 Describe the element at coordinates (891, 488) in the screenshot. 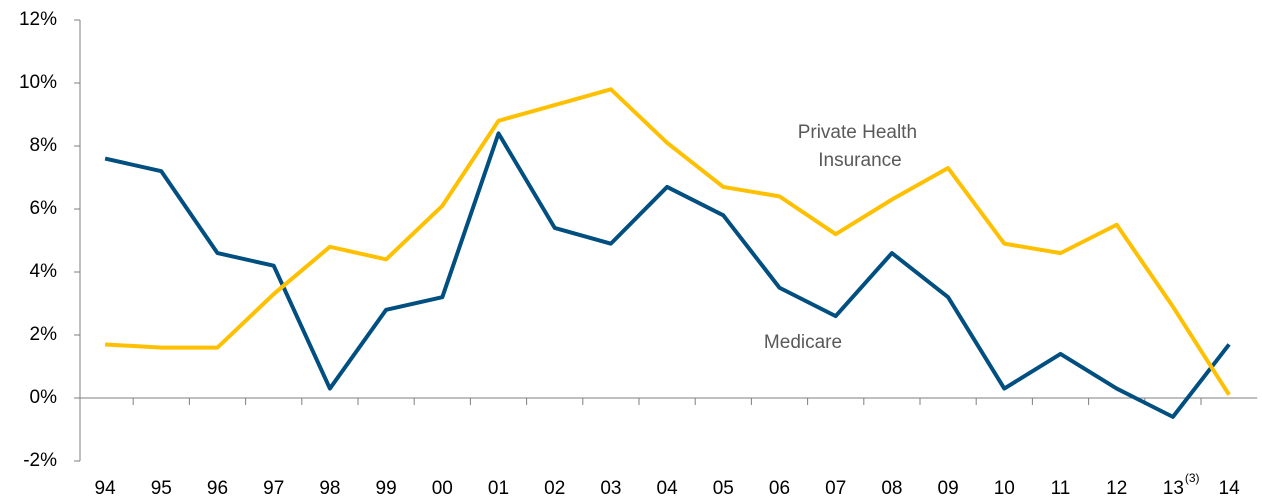

I see `x-tick-label: 08` at that location.